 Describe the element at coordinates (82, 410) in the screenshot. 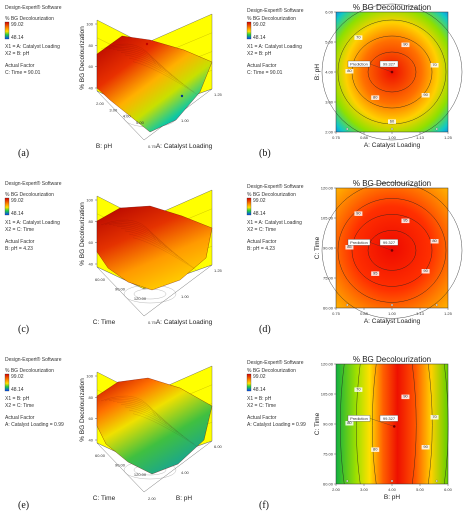

I see `z-axis-label: % BG Decolourization` at that location.